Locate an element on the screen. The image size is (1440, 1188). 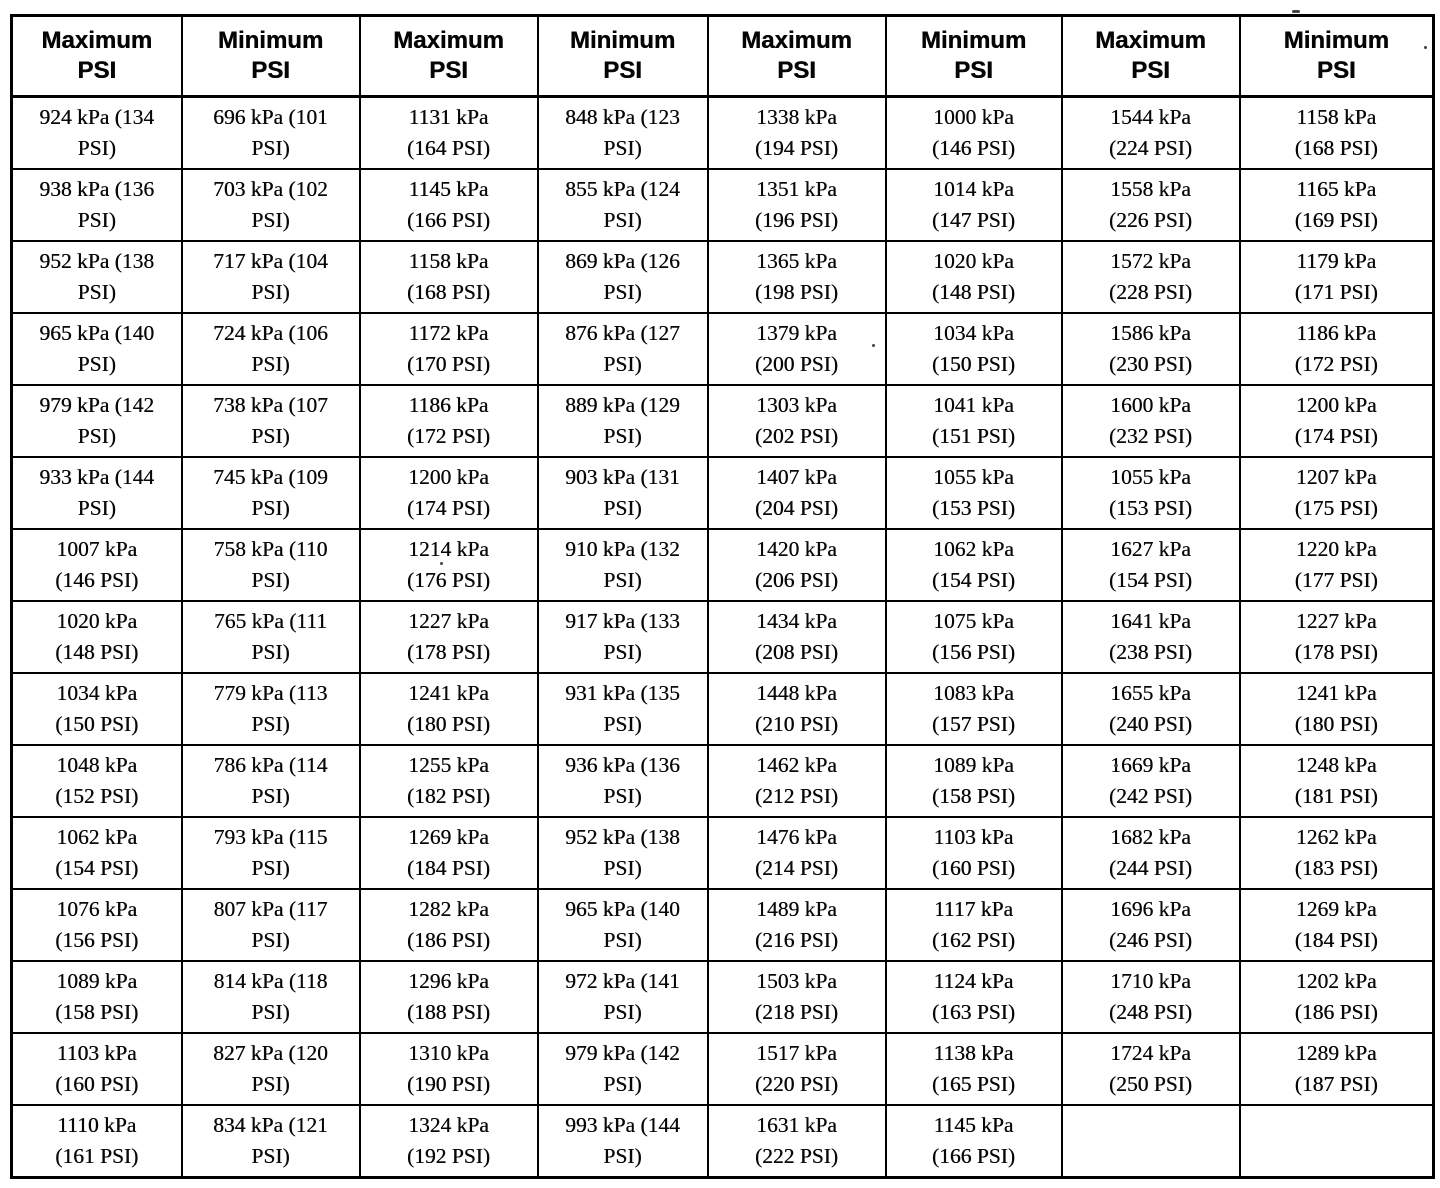
table-cell: 1075 kPa (156 PSI) is located at coordinates (973, 637).